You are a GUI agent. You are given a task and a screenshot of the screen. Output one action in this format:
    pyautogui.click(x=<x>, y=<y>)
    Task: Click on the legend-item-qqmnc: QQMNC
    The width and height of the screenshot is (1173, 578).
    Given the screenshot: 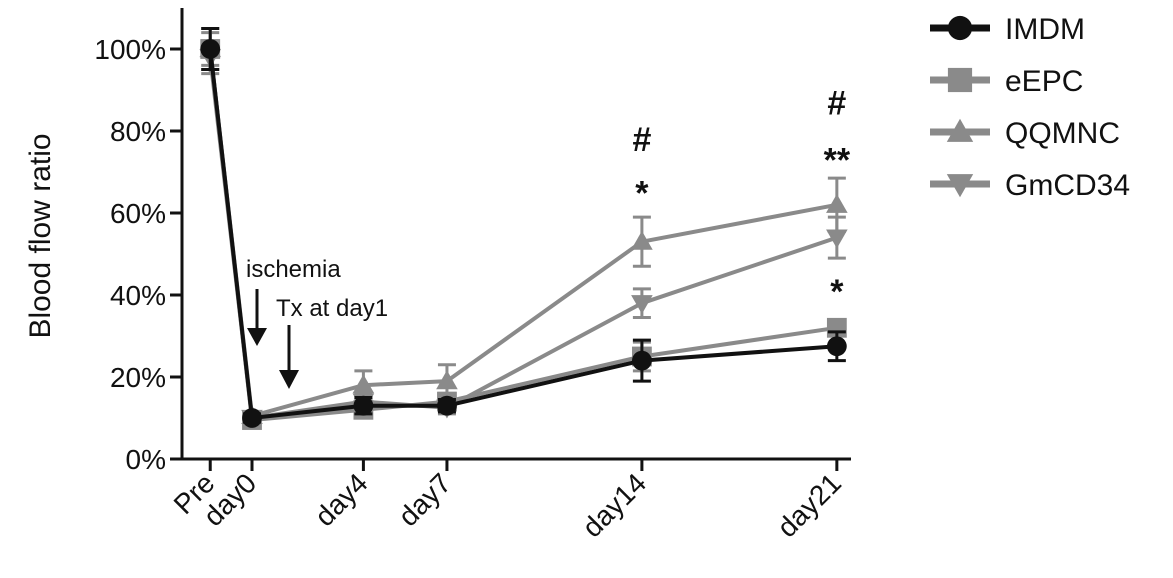 What is the action you would take?
    pyautogui.click(x=1025, y=133)
    